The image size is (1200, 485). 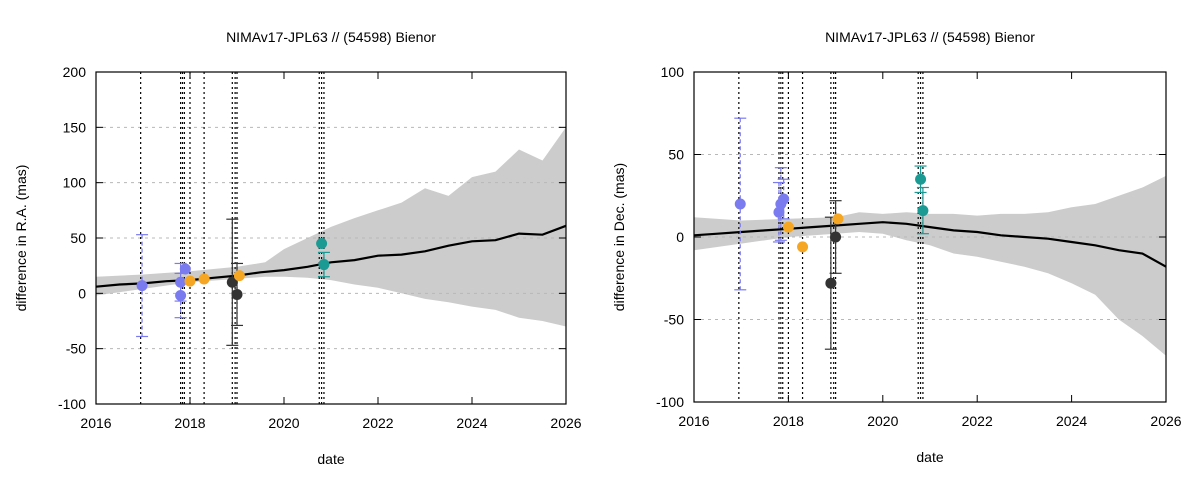 What do you see at coordinates (75, 127) in the screenshot?
I see `y-tick-label-5: 150` at bounding box center [75, 127].